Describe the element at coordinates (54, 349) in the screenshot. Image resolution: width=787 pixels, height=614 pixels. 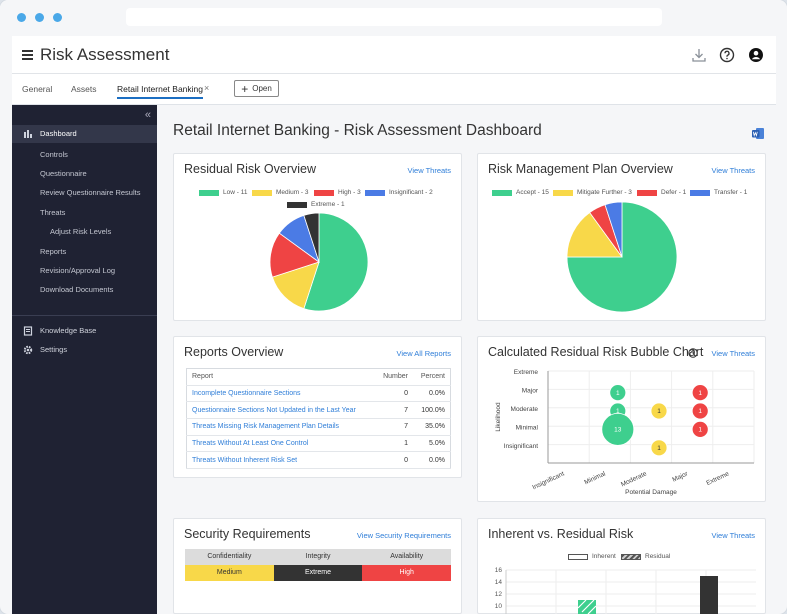
I see `sidebar-item-label: Settings` at that location.